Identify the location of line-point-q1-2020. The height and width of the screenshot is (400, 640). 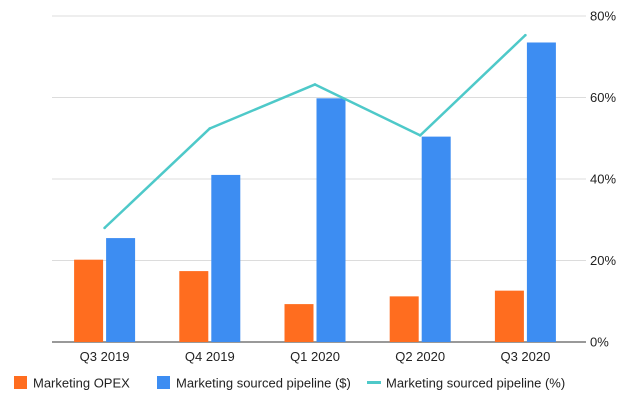
(315, 84).